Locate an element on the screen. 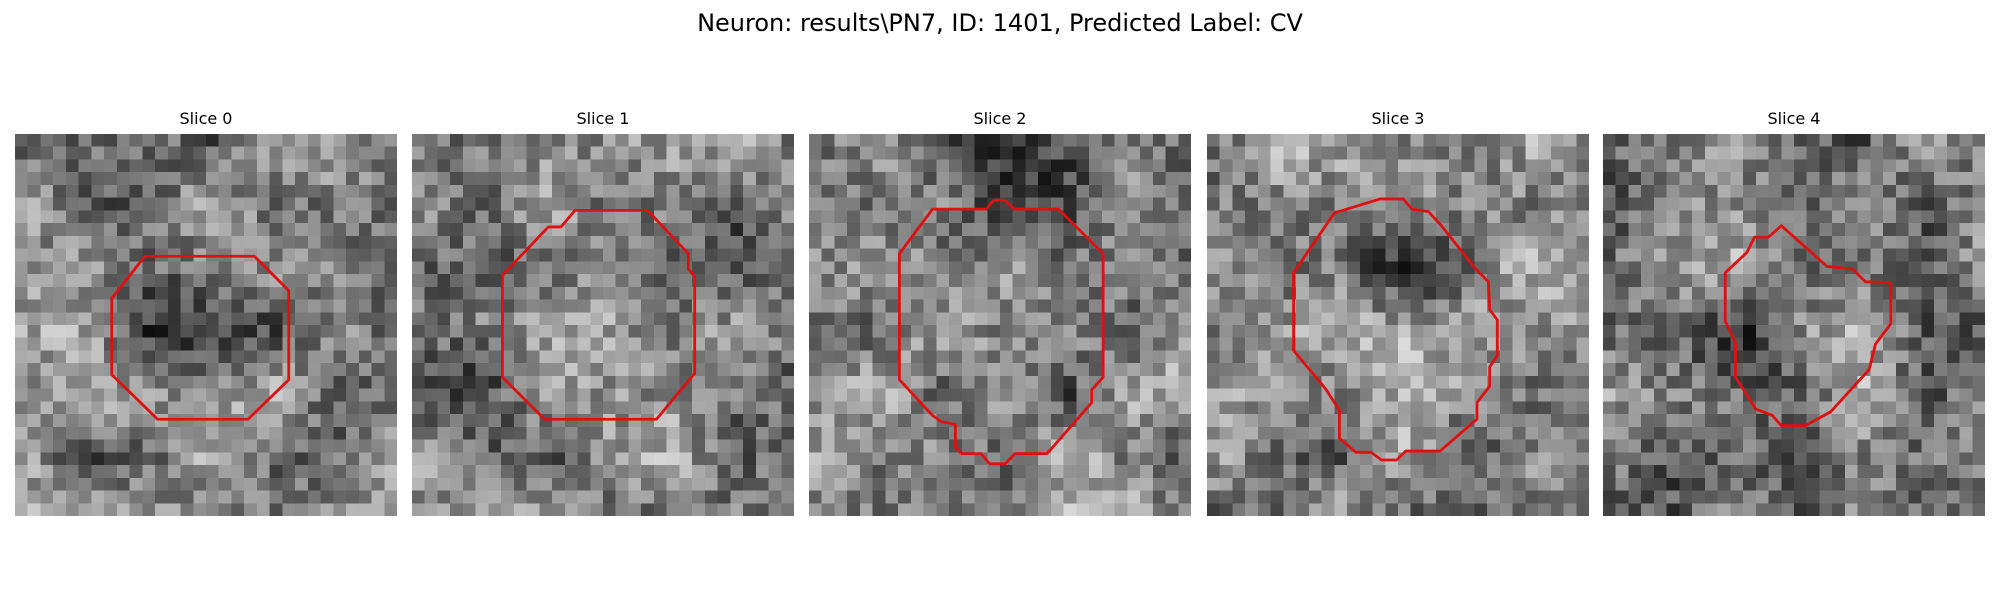  slice-0-contour is located at coordinates (200, 337).